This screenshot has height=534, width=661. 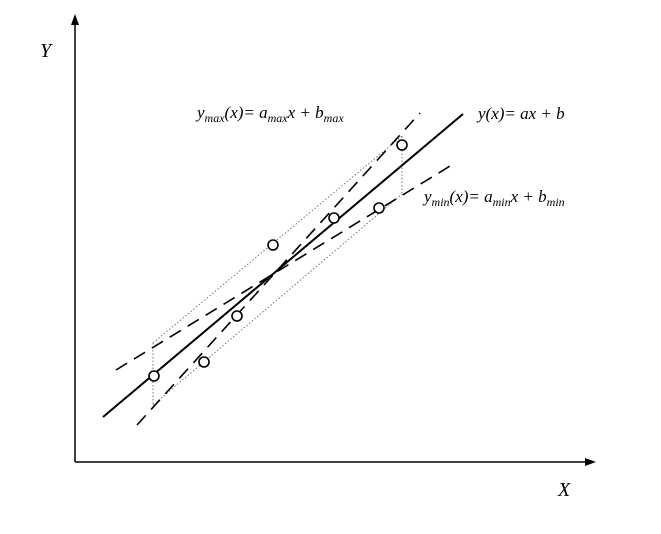 I want to click on guide-upper-edge, so click(x=277, y=239).